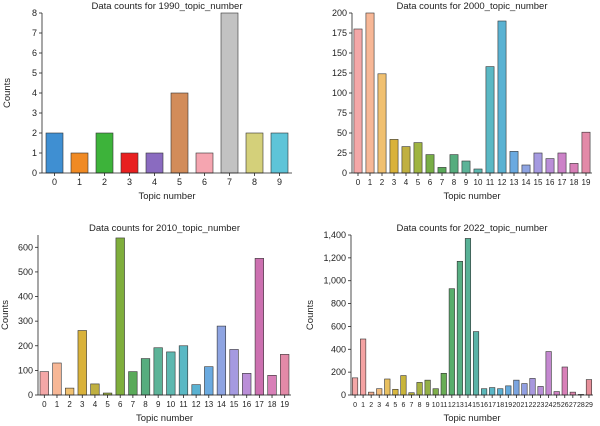 The height and width of the screenshot is (426, 600). I want to click on x-tick-label: 28, so click(581, 405).